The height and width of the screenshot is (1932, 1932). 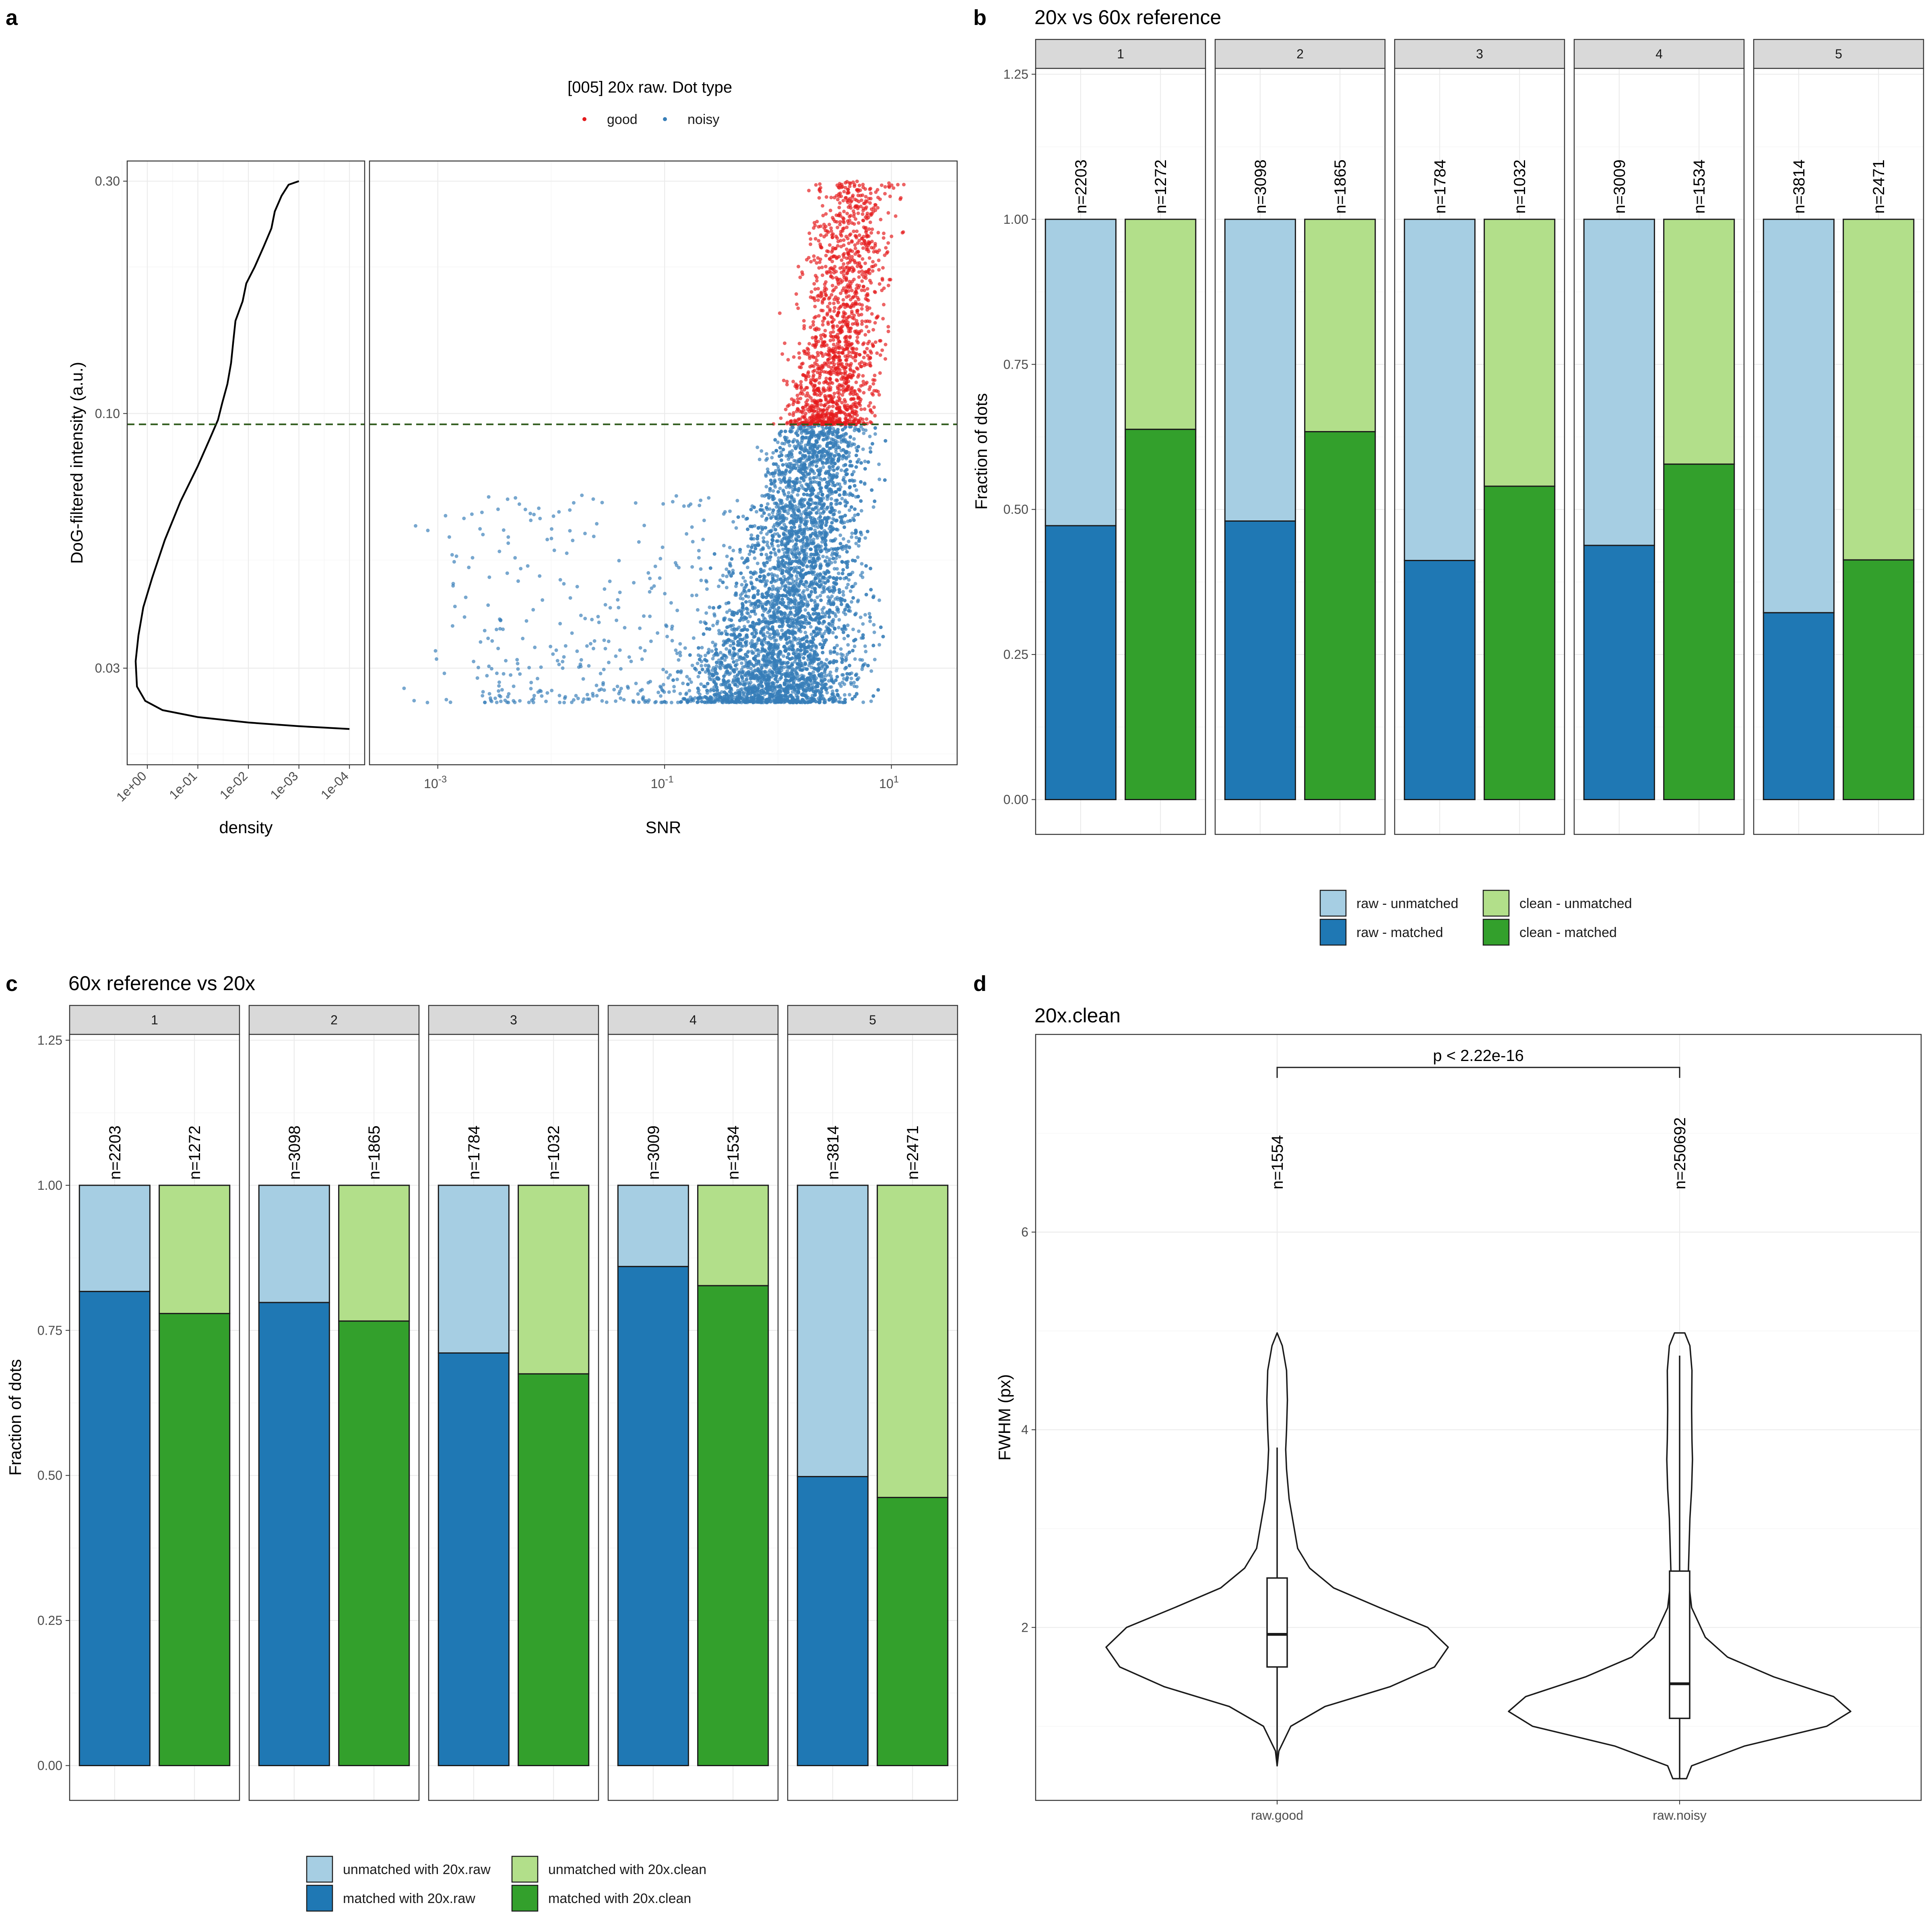 I want to click on density-x-tick-label: 1e-04, so click(x=334, y=785).